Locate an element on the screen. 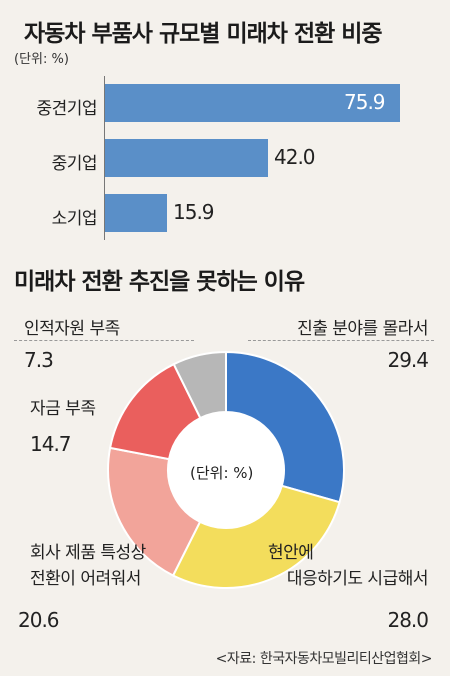 The image size is (450, 676). bar-axis is located at coordinates (104, 158).